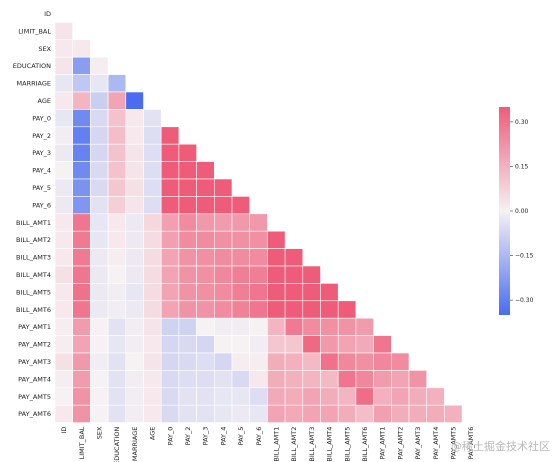 This screenshot has height=462, width=556. What do you see at coordinates (312, 444) in the screenshot?
I see `x-tick-label: BILL_AMT3` at bounding box center [312, 444].